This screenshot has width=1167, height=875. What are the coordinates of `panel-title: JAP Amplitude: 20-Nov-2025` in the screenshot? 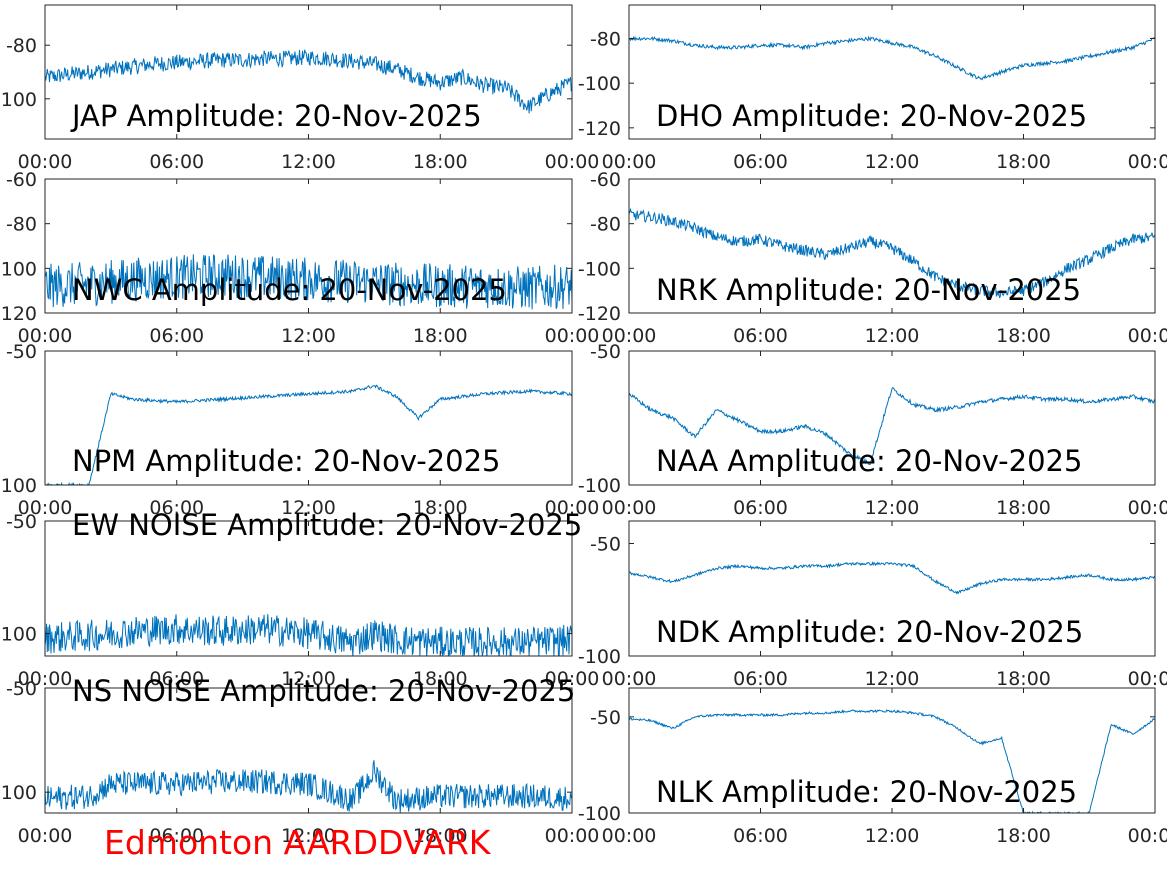 It's located at (276, 116).